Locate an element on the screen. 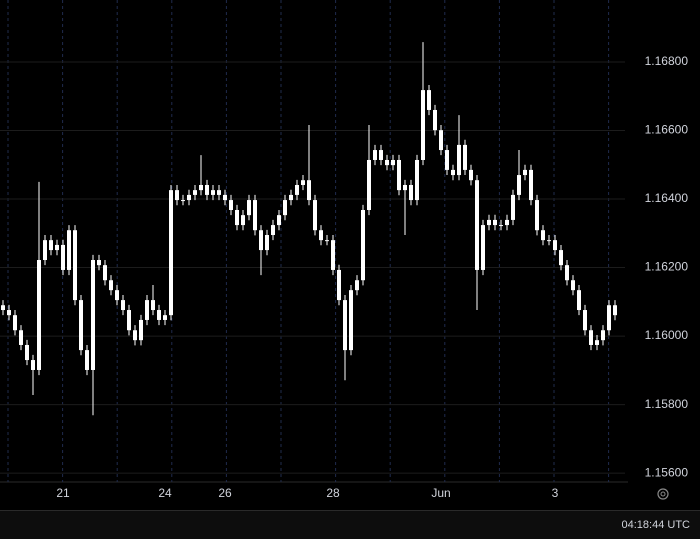  x-tick-label: 3 is located at coordinates (555, 493).